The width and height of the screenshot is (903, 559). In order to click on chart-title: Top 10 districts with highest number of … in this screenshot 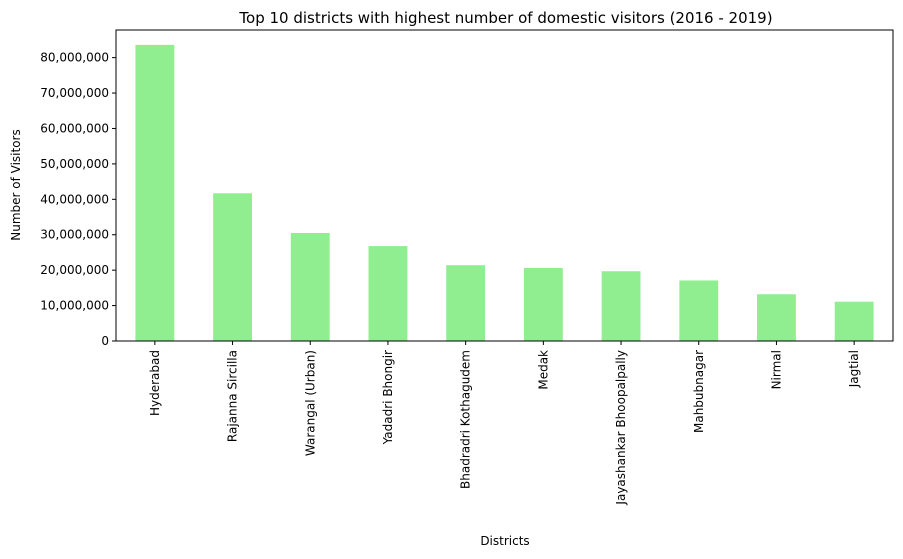, I will do `click(505, 18)`.